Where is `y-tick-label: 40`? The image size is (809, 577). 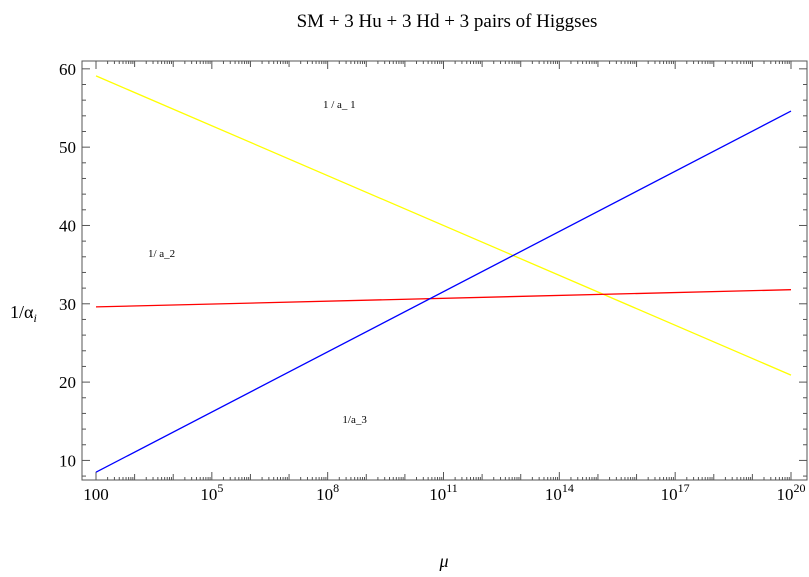 y-tick-label: 40 is located at coordinates (67, 225).